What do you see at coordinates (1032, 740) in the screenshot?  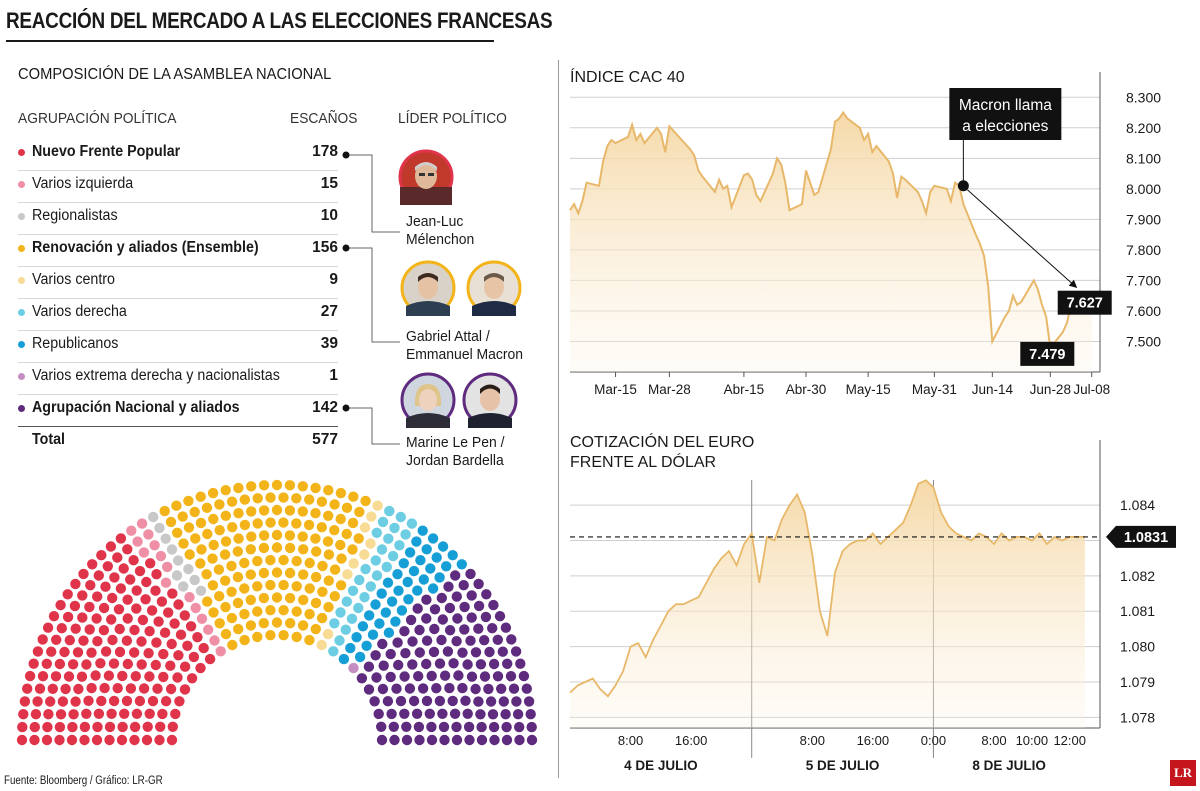 I see `eurusd-time-tick: 10:00` at bounding box center [1032, 740].